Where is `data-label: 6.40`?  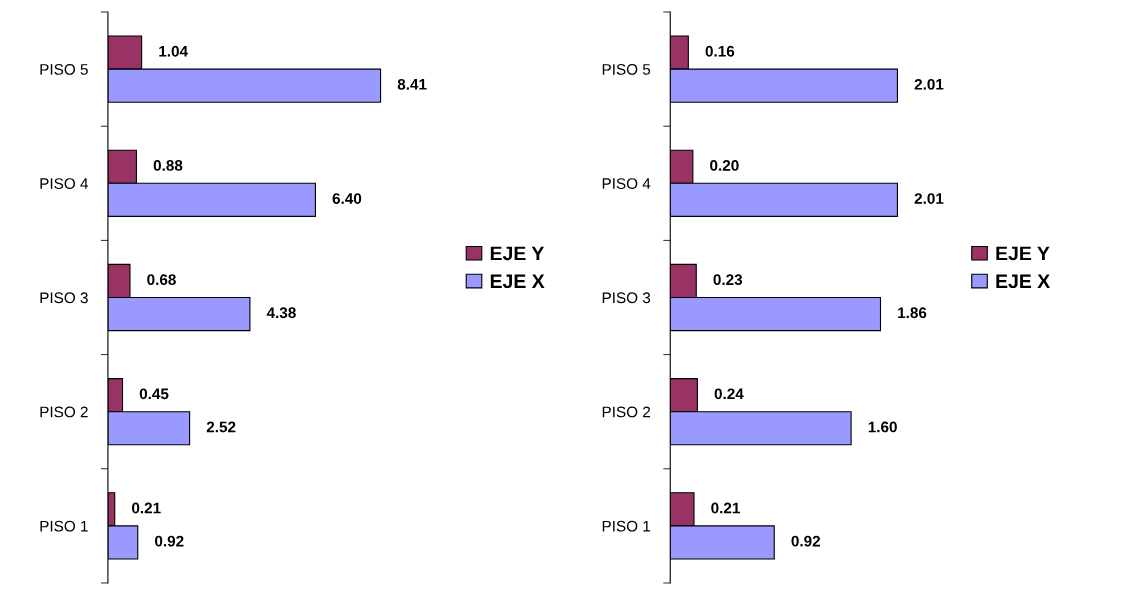 data-label: 6.40 is located at coordinates (347, 198).